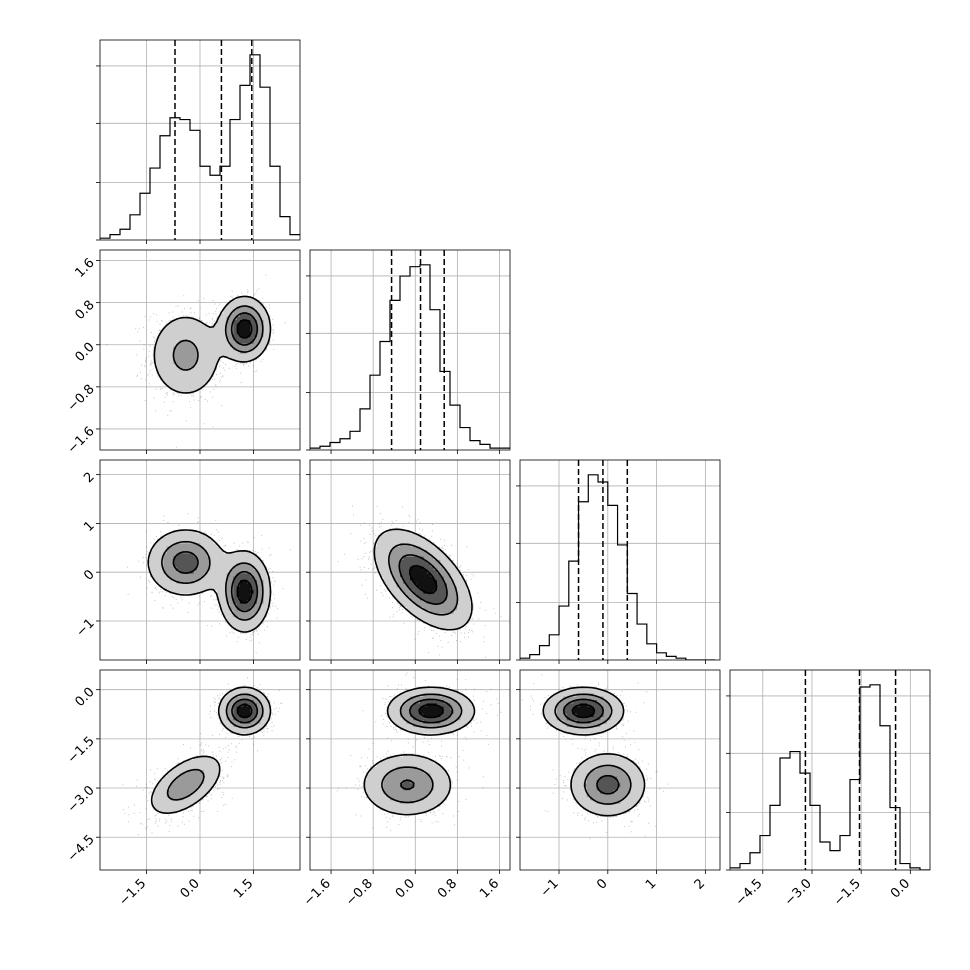 The image size is (970, 970). Describe the element at coordinates (190, 888) in the screenshot. I see `x-tick-label-p0-1: 0.0` at that location.